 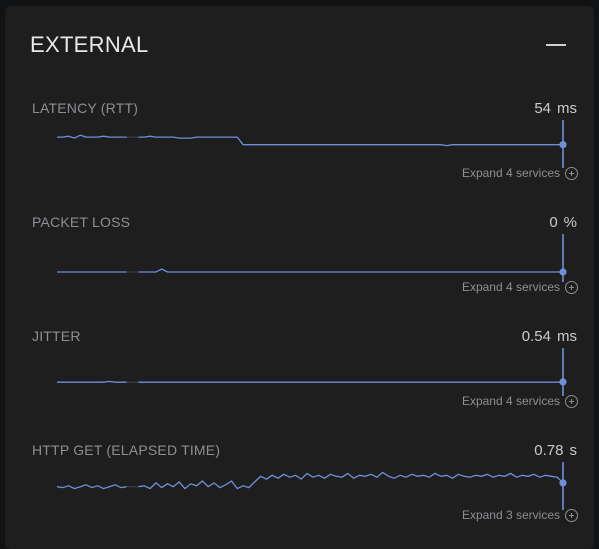 What do you see at coordinates (126, 450) in the screenshot?
I see `metric-label: HTTP GET (ELAPSED TIME)` at bounding box center [126, 450].